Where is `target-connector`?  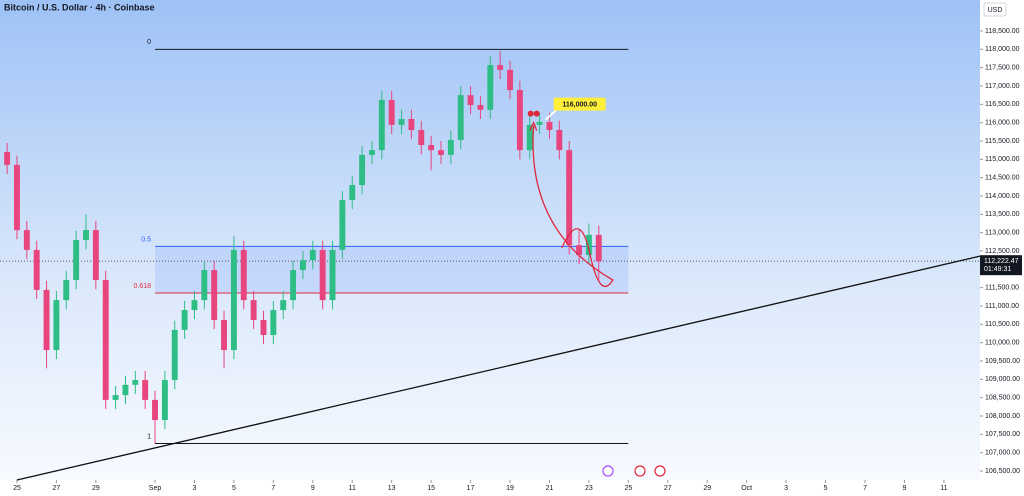
target-connector is located at coordinates (551, 115).